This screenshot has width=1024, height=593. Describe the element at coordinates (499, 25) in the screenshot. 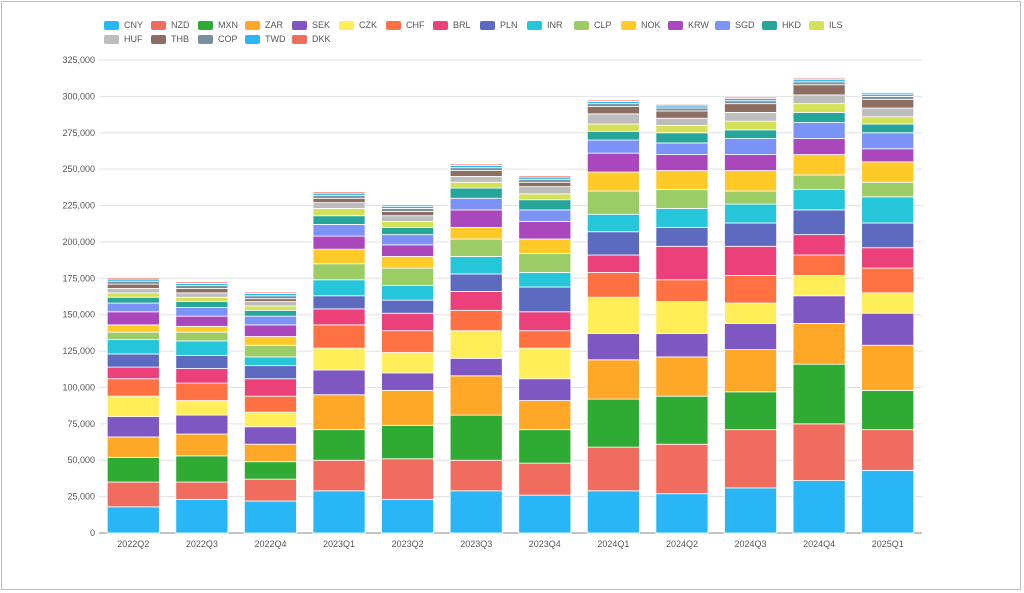

I see `legend-item: PLN` at that location.